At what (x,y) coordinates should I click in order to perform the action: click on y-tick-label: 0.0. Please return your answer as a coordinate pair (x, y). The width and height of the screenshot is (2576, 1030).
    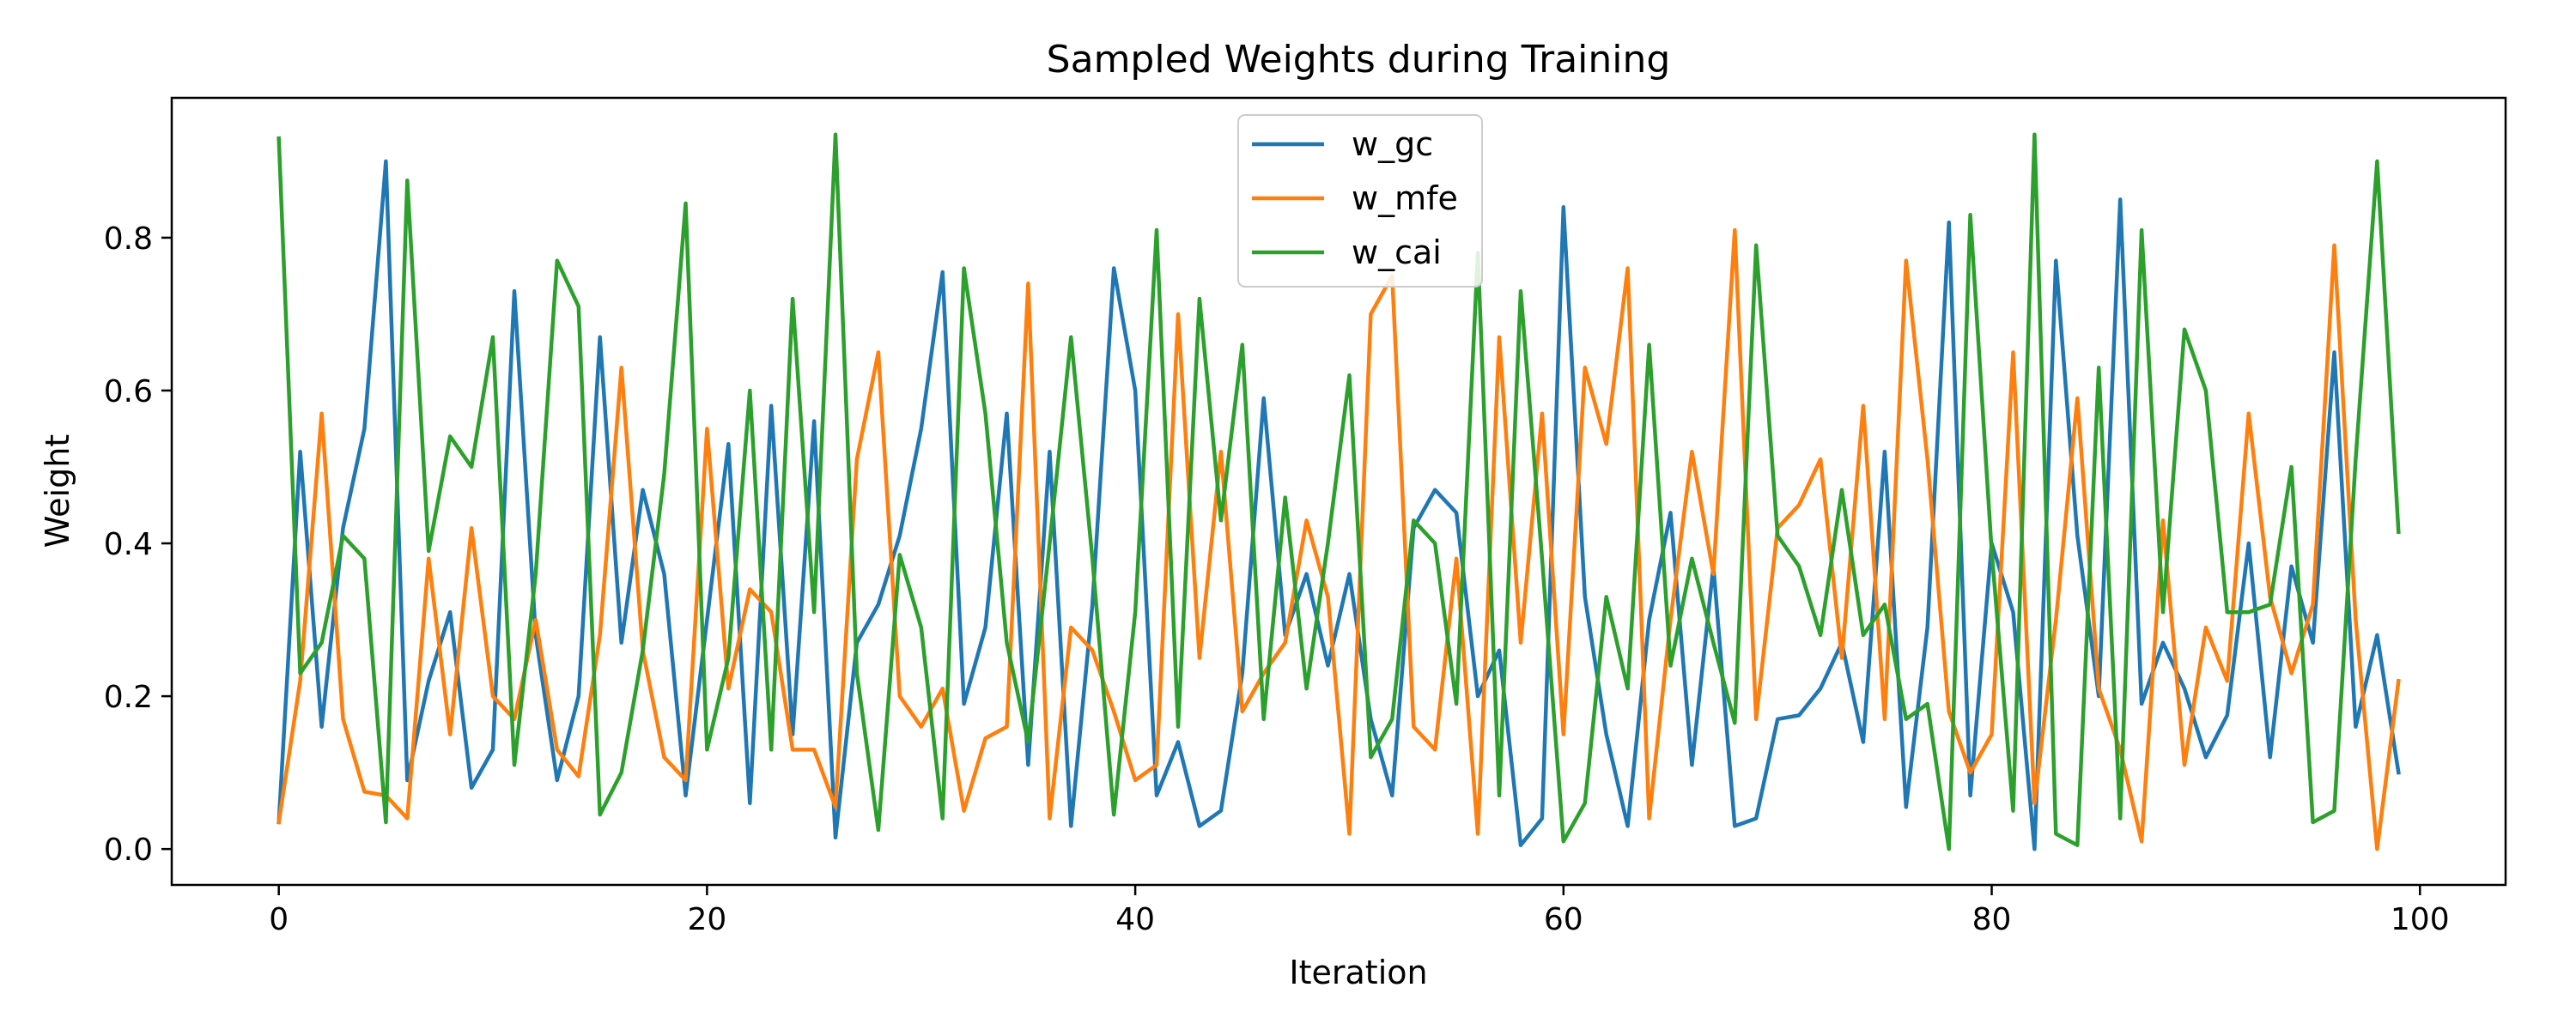
    Looking at the image, I should click on (128, 850).